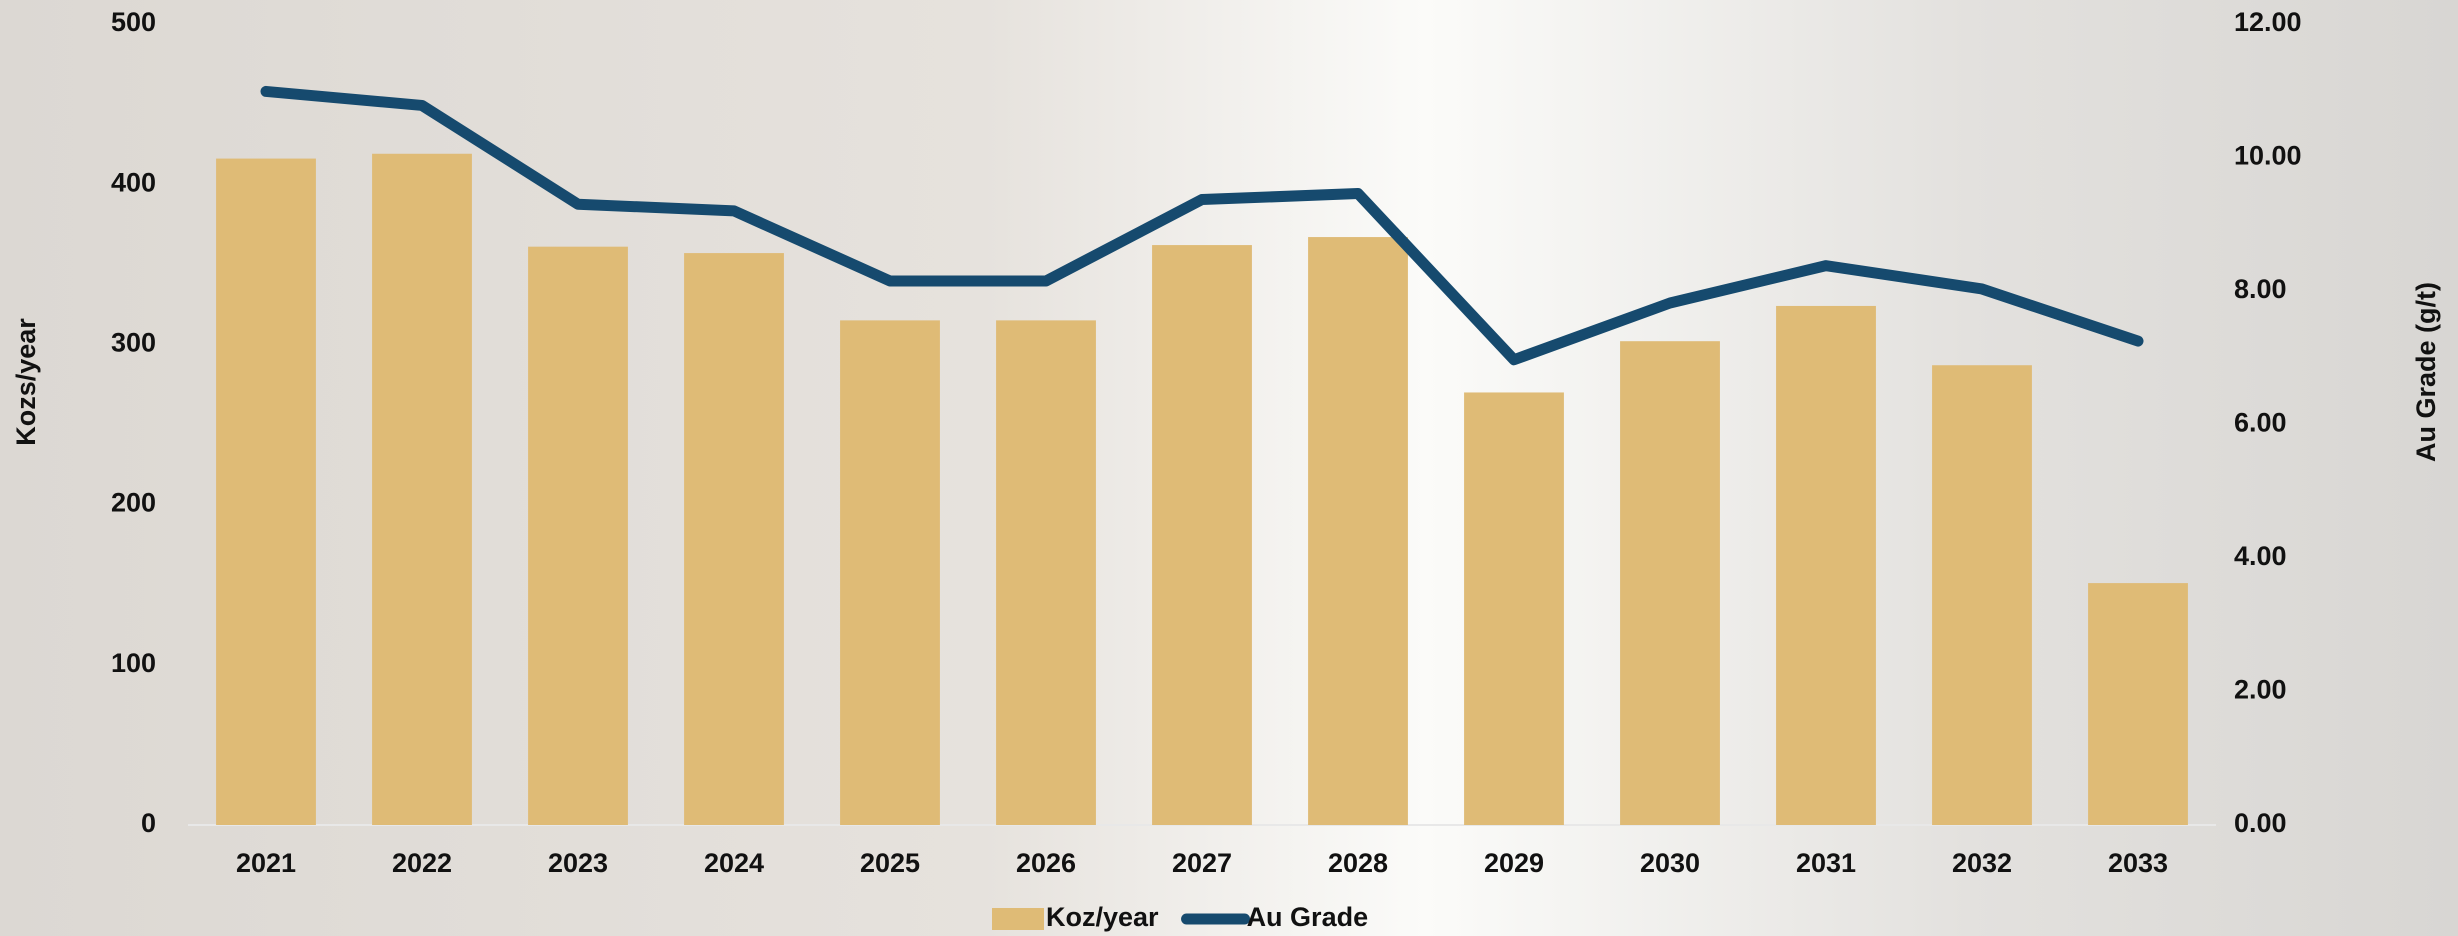  What do you see at coordinates (1018, 919) in the screenshot?
I see `legend-swatch` at bounding box center [1018, 919].